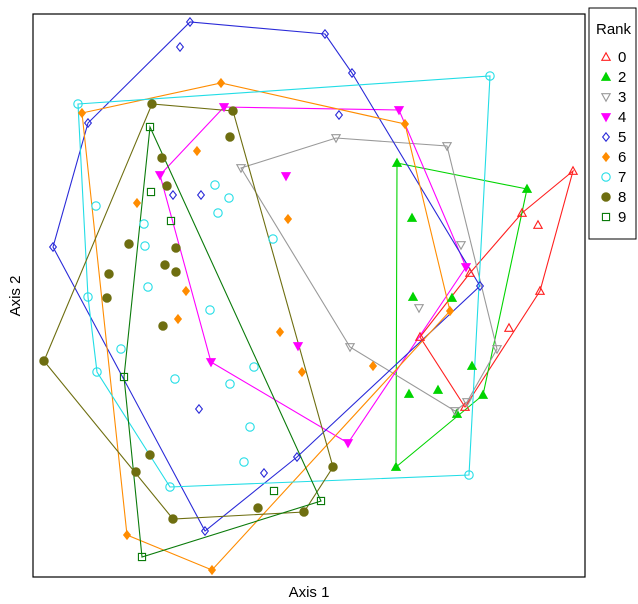 The height and width of the screenshot is (604, 638). I want to click on hull, so click(496, 289).